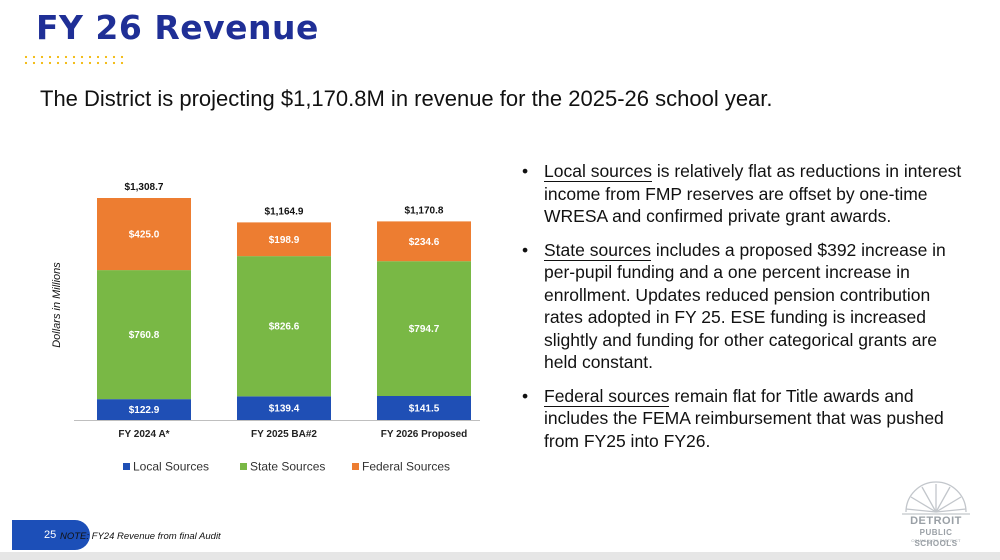  What do you see at coordinates (143, 434) in the screenshot?
I see `category-label-0: FY 2024 A*` at bounding box center [143, 434].